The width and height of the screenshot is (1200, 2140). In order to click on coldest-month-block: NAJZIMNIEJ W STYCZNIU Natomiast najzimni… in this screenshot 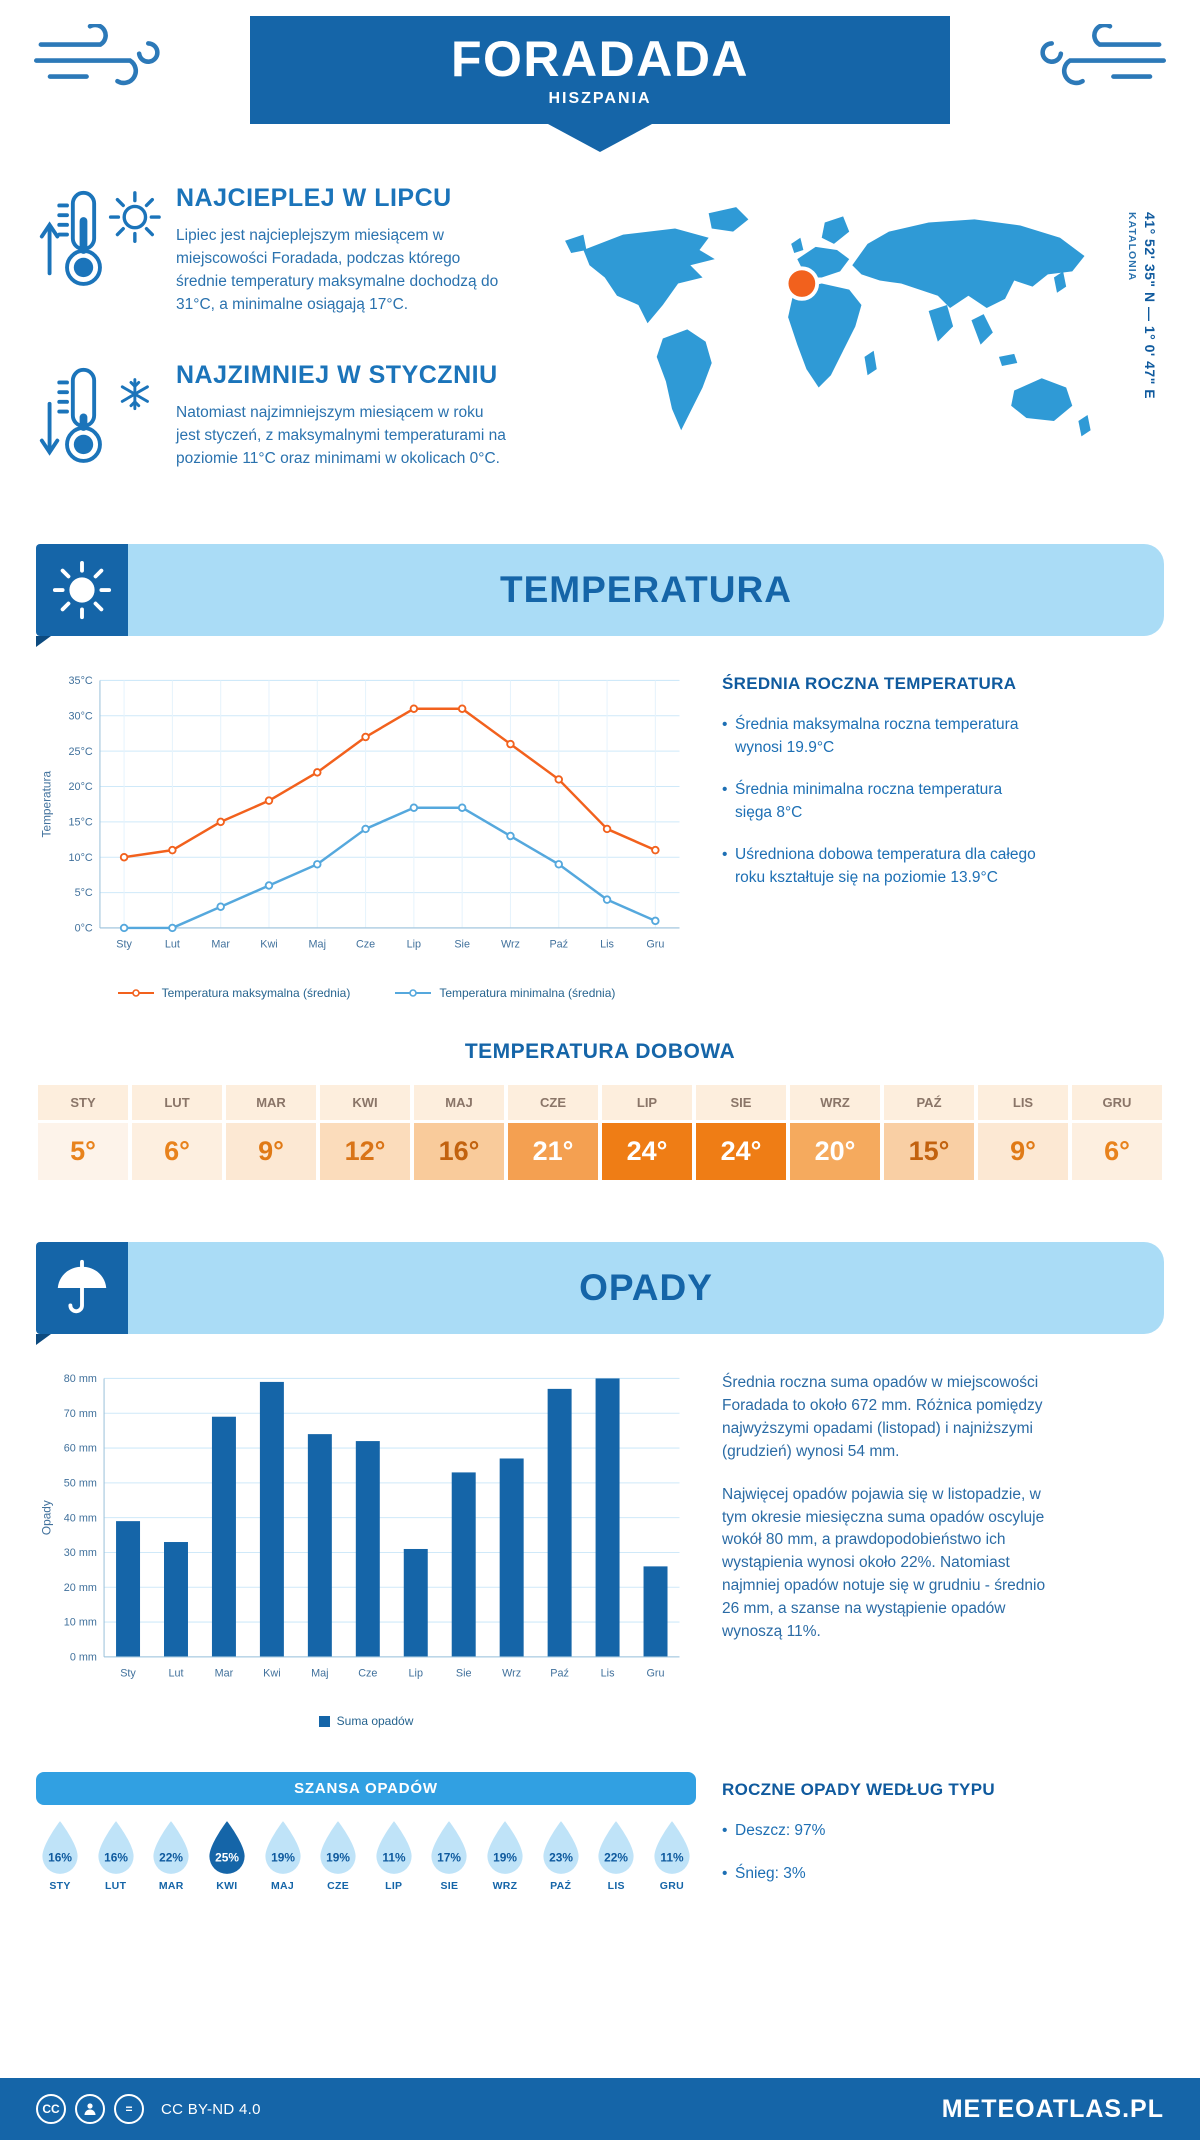, I will do `click(296, 417)`.